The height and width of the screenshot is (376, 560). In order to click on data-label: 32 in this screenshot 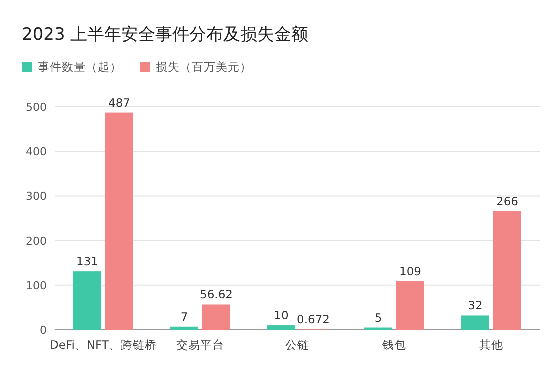, I will do `click(475, 305)`.